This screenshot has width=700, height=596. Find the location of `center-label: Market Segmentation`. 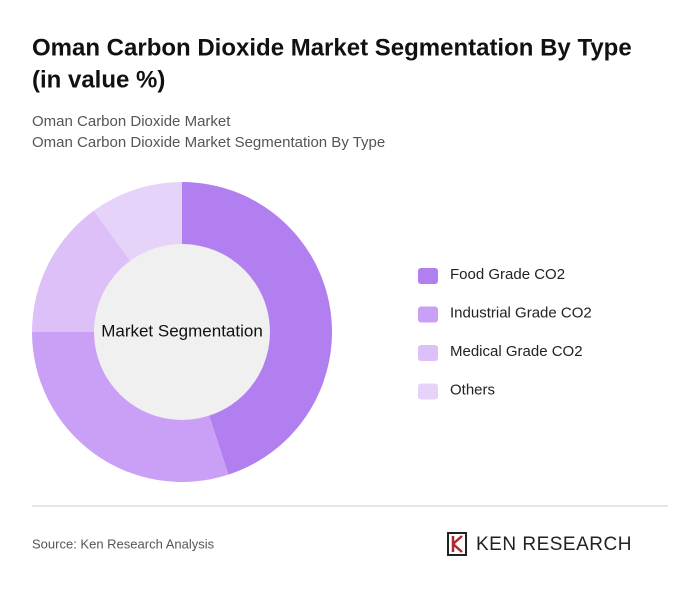

center-label: Market Segmentation is located at coordinates (182, 330).